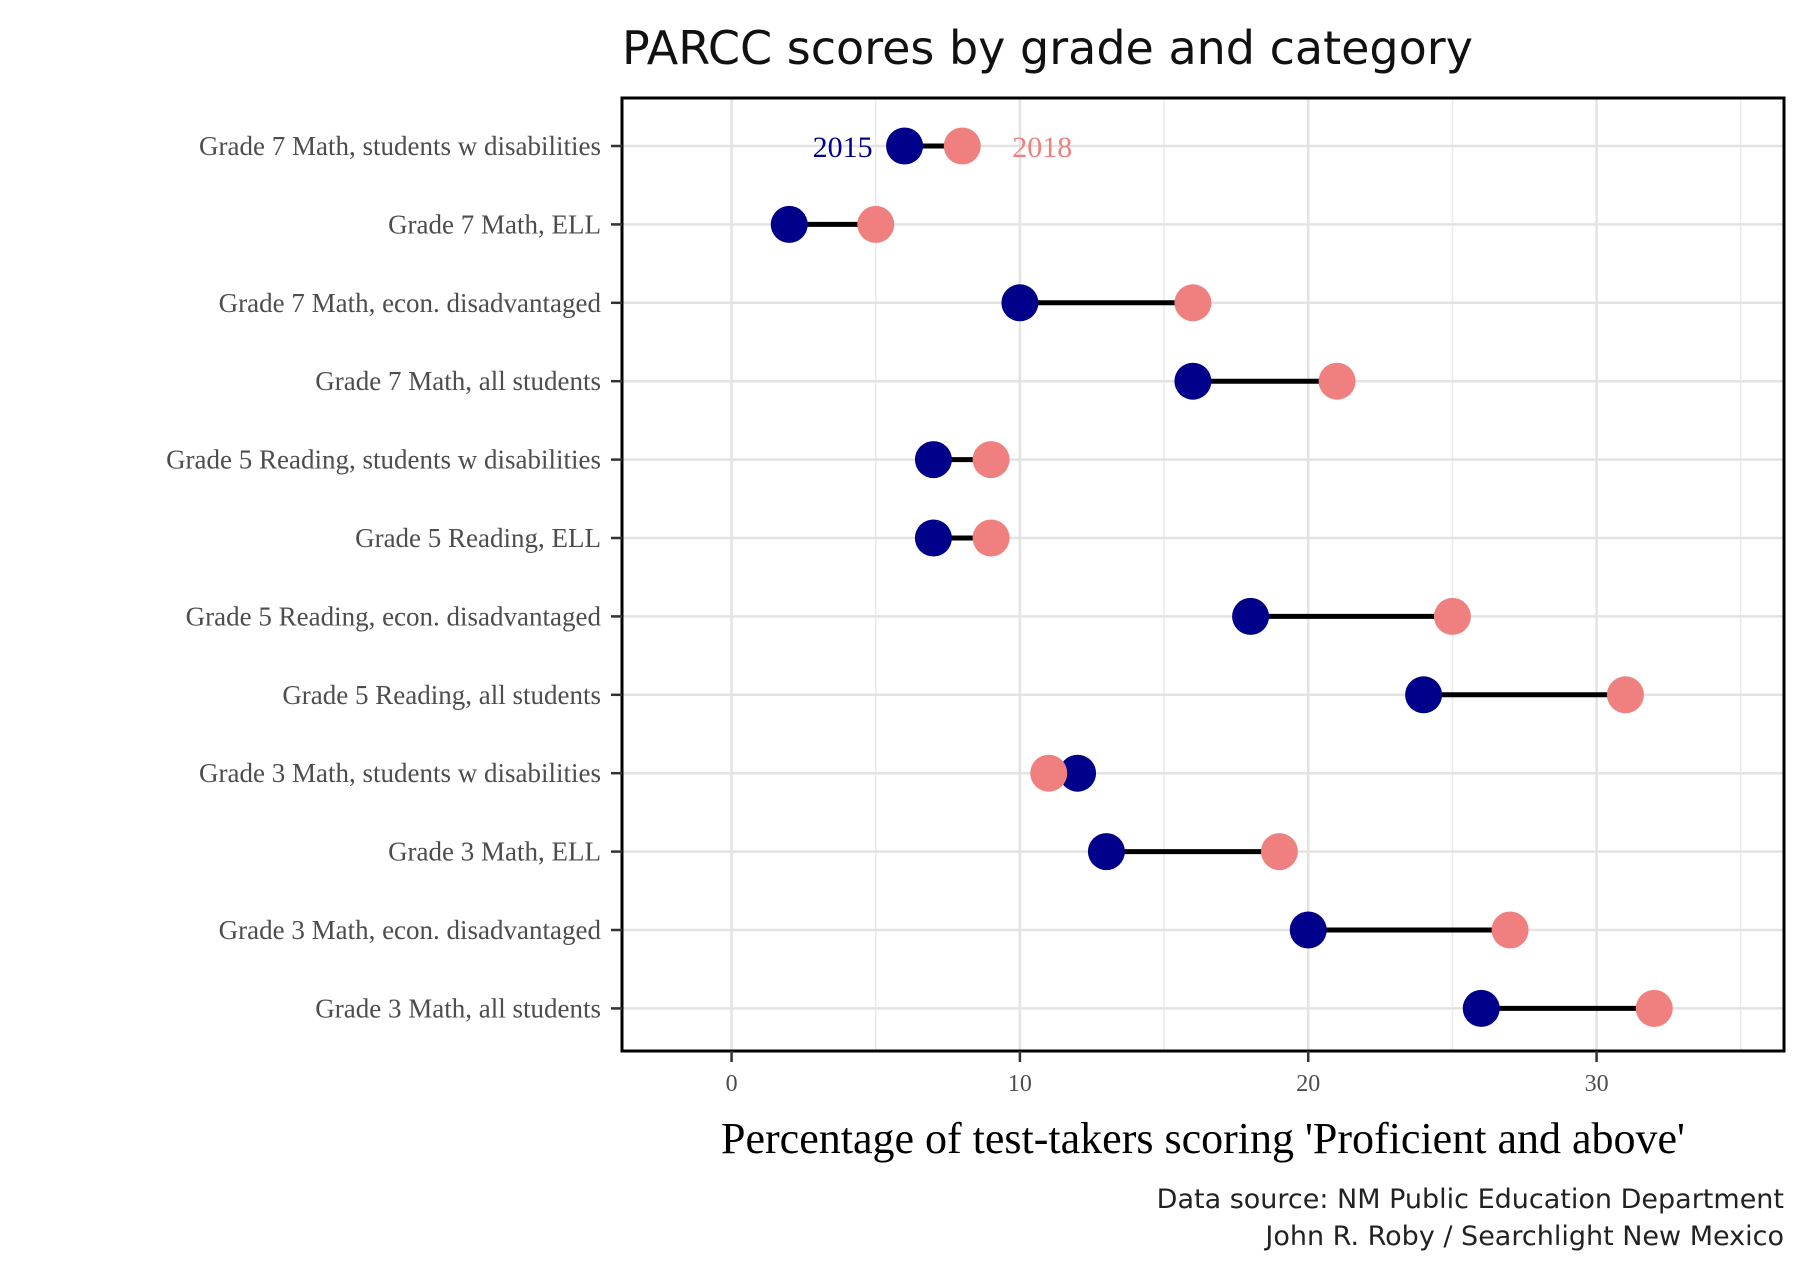 The width and height of the screenshot is (1800, 1274). I want to click on y-tick-label: Grade 7 Math, econ. disadvantaged, so click(410, 303).